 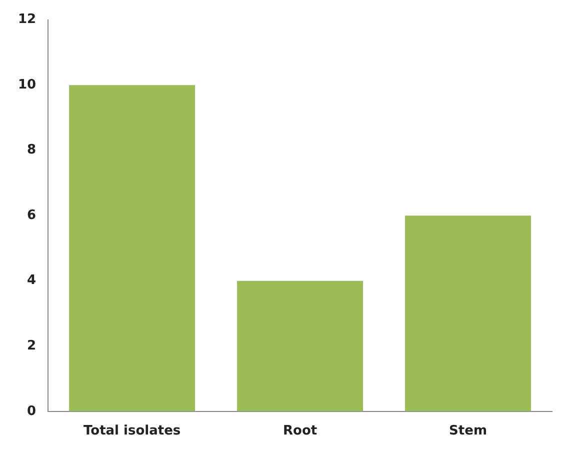 I want to click on y-tick-label: 4, so click(x=31, y=280).